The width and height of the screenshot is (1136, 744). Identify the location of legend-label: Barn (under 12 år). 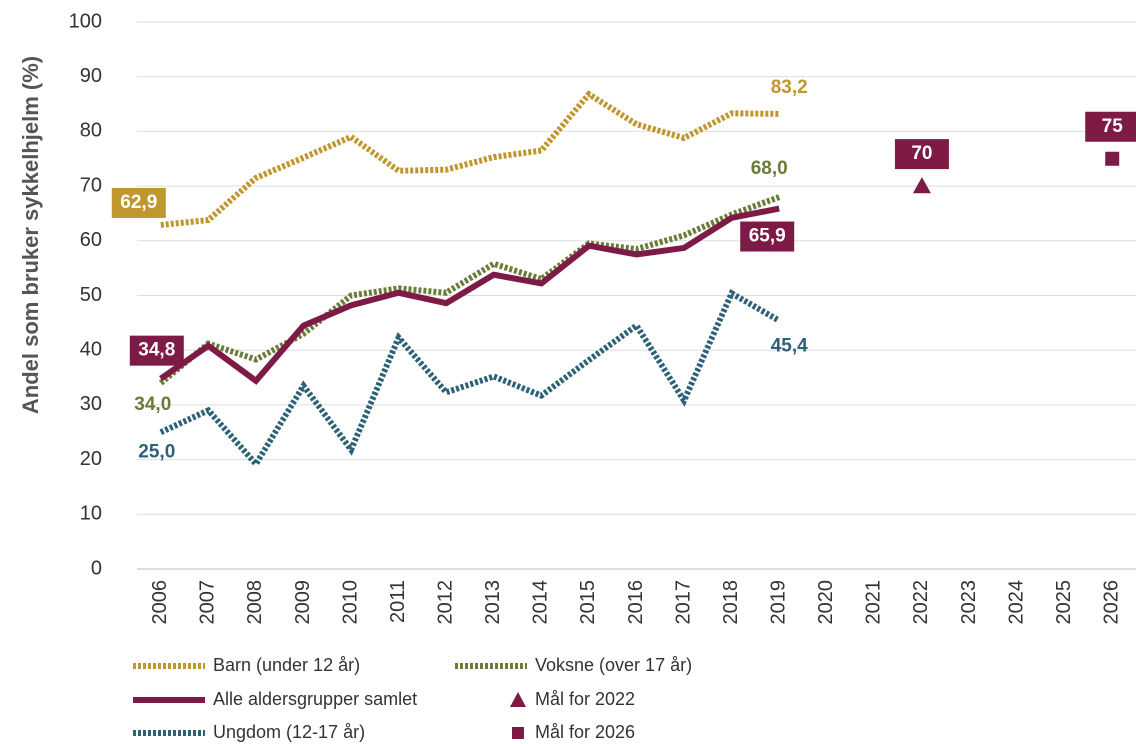
(286, 665).